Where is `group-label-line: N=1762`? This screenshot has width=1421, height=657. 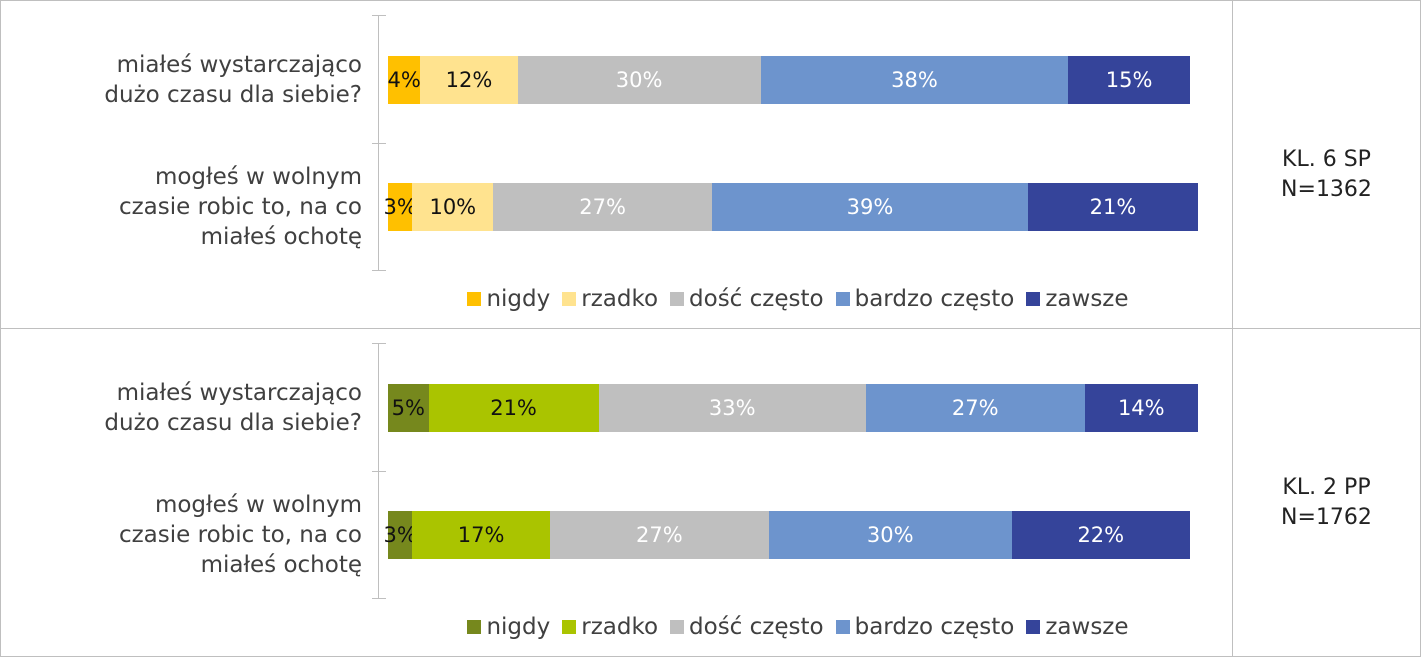
group-label-line: N=1762 is located at coordinates (1326, 517).